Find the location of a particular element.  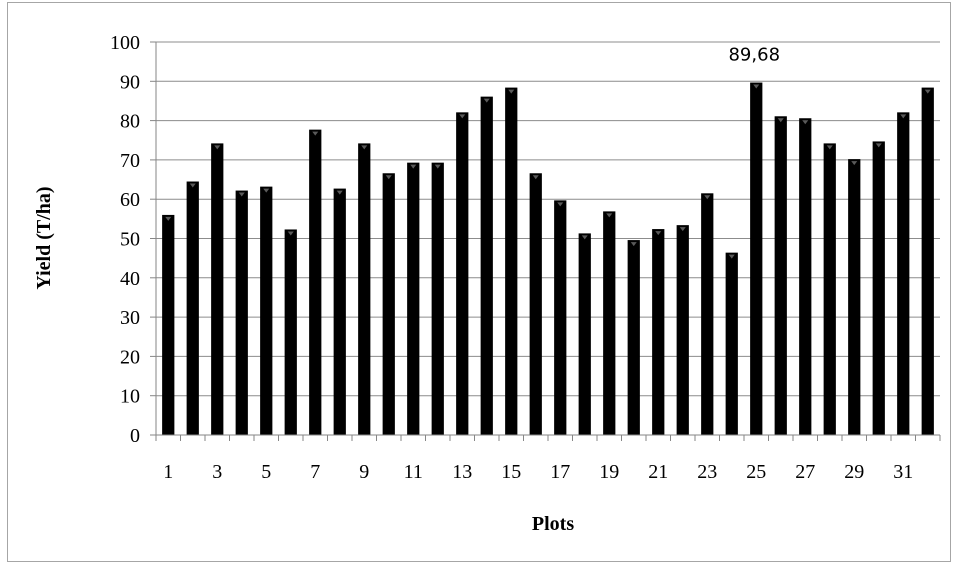

x-tick-label: 11 is located at coordinates (413, 472).